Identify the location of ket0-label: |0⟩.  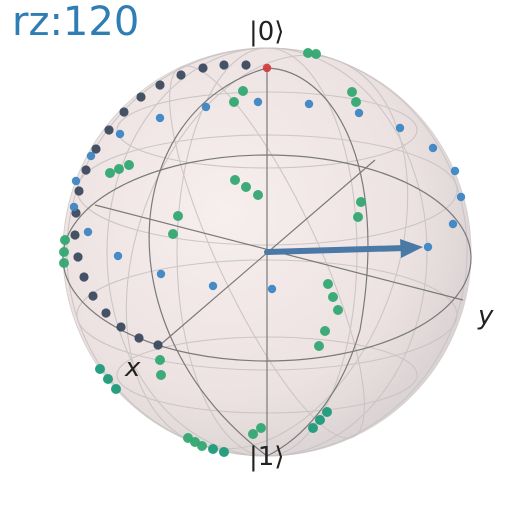
(266, 32).